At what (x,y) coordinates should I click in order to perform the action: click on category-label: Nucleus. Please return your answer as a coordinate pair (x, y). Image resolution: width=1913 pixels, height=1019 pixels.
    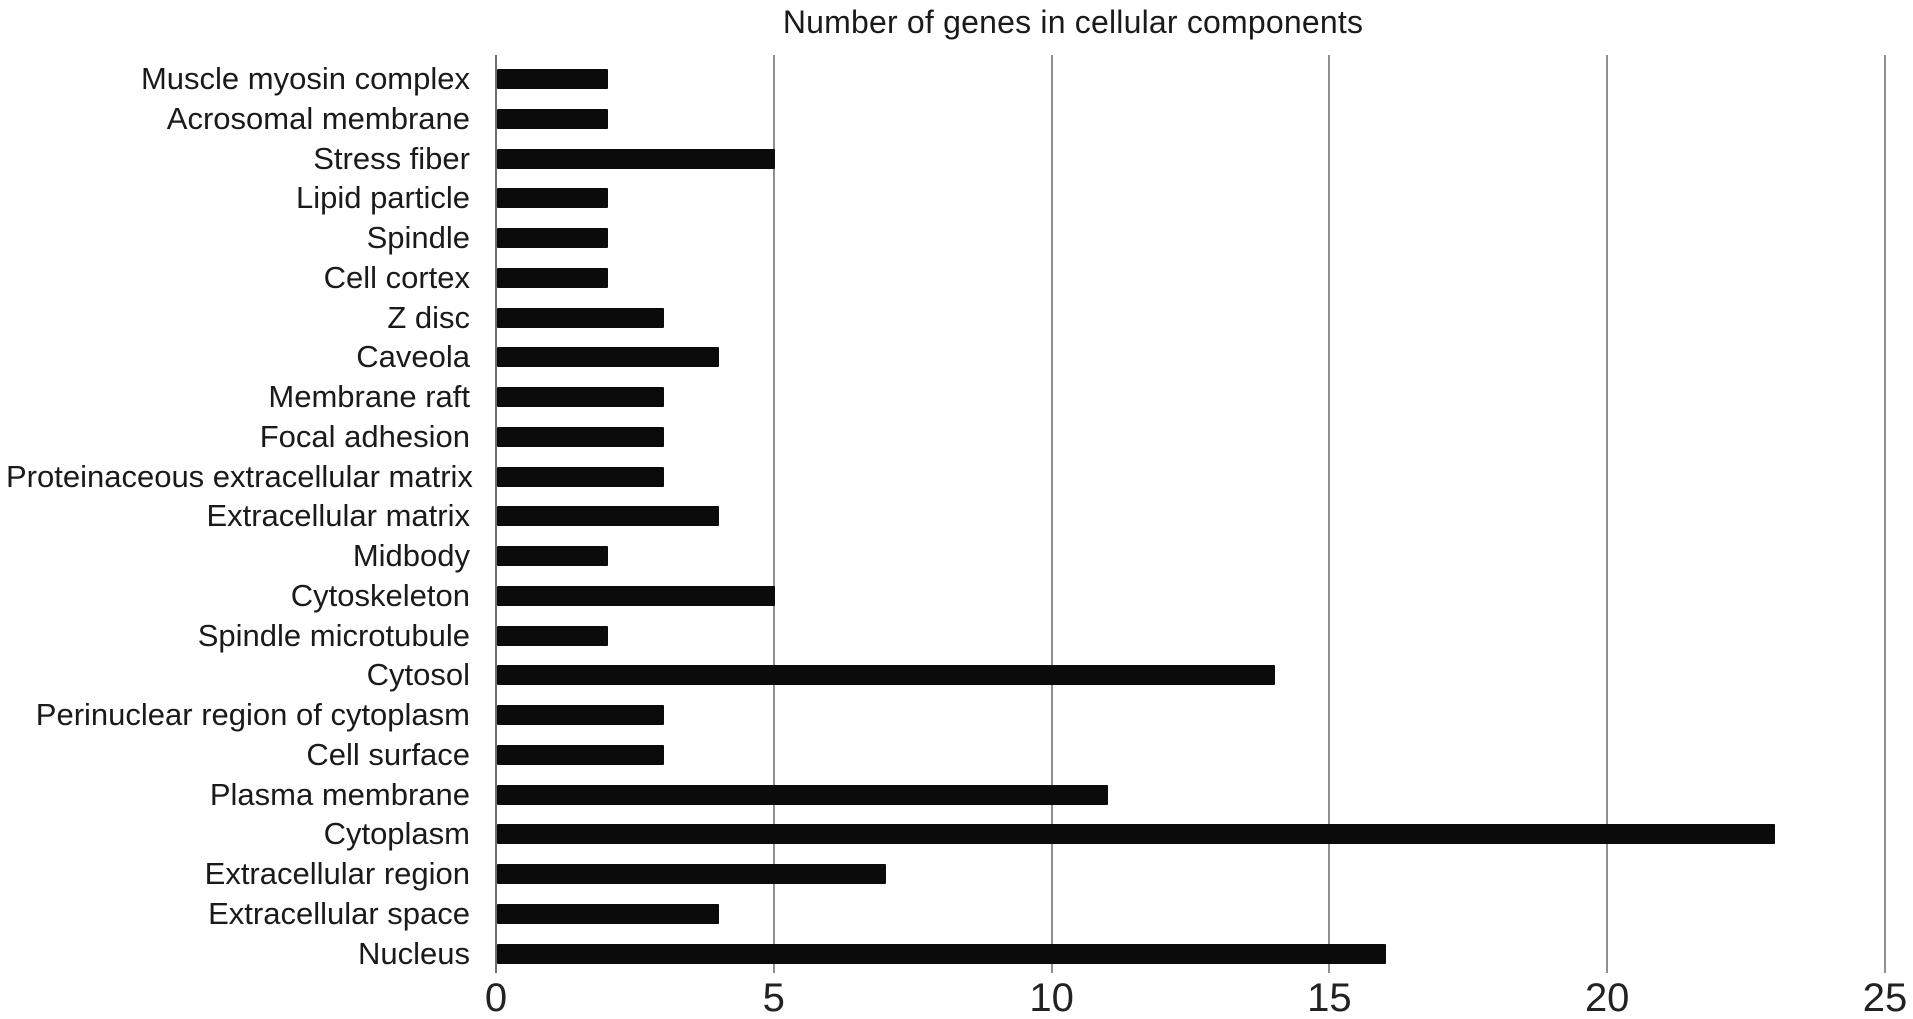
    Looking at the image, I should click on (414, 953).